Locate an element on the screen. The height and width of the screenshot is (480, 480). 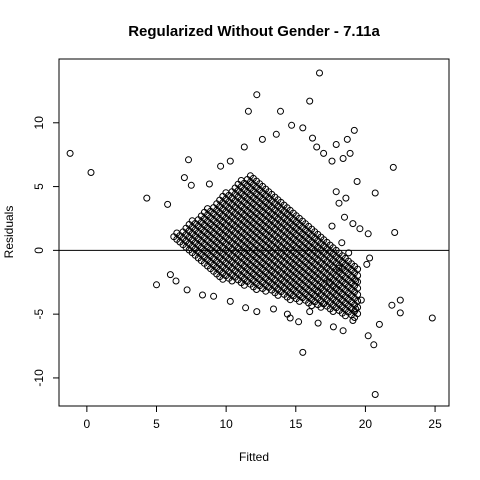
y-tick-label: 5 is located at coordinates (39, 186).